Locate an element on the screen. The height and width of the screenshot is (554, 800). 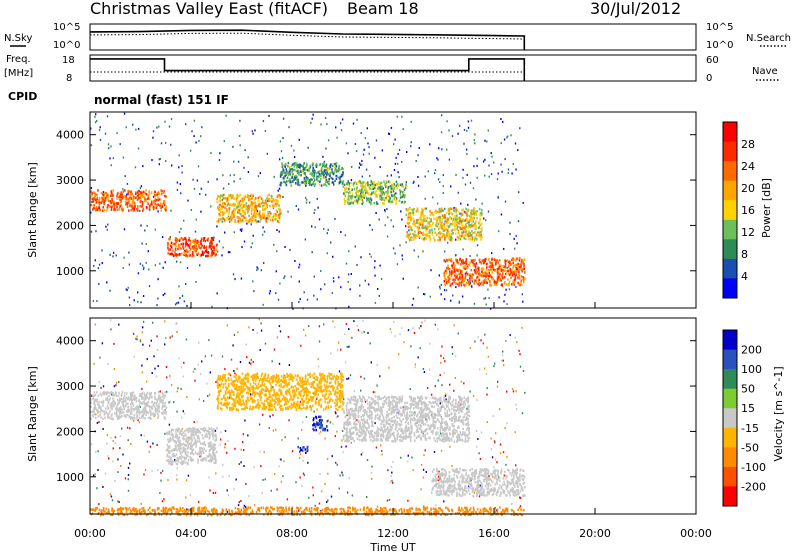
nave-label: Nave is located at coordinates (765, 71).